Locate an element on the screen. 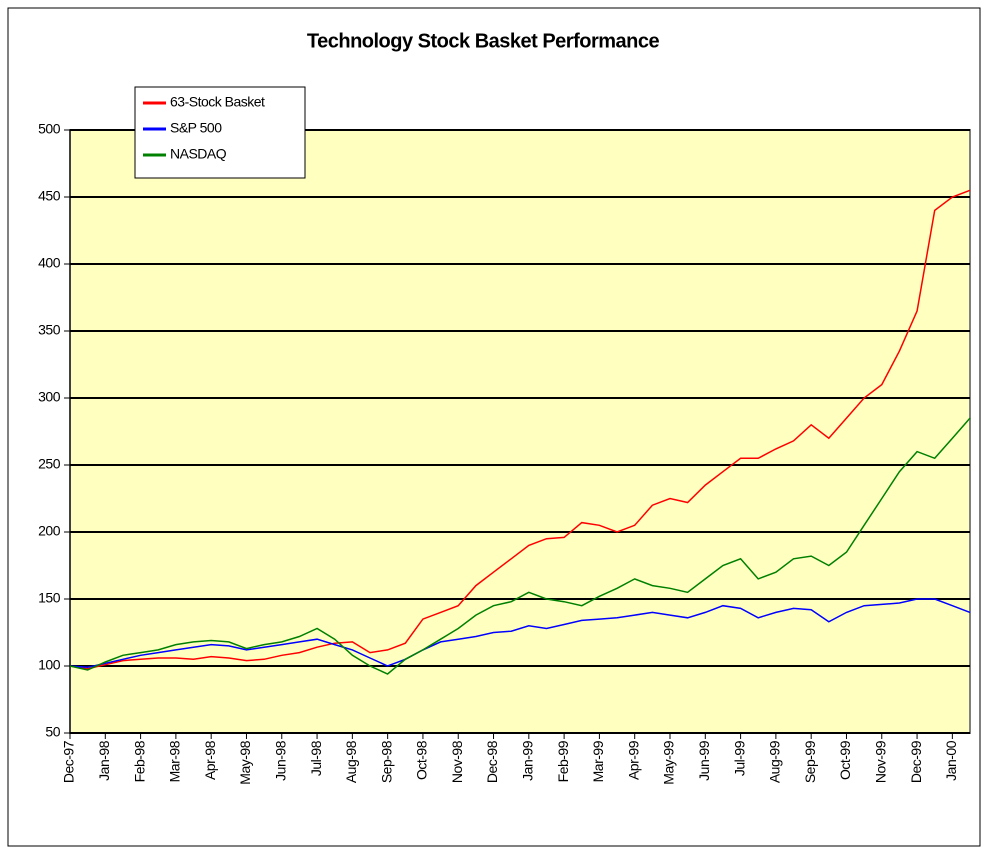  series-line is located at coordinates (520, 633).